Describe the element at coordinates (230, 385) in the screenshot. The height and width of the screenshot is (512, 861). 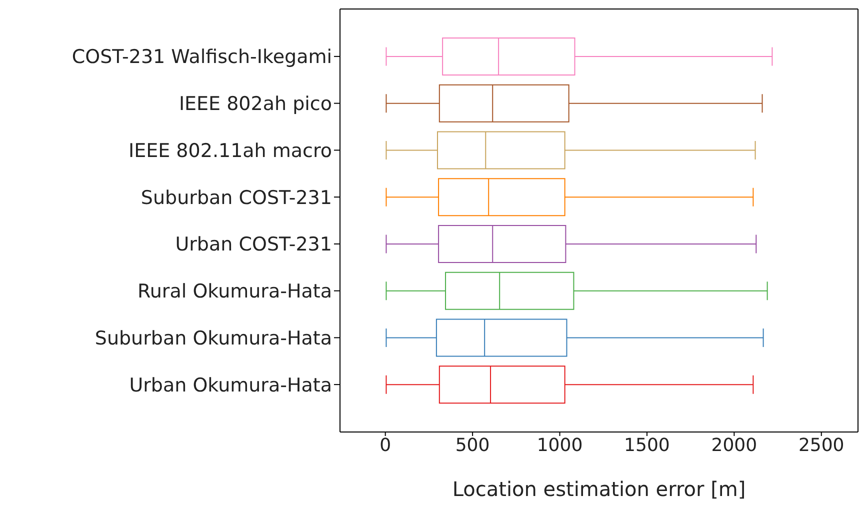
I see `y-tick-label: Urban Okumura-Hata` at that location.